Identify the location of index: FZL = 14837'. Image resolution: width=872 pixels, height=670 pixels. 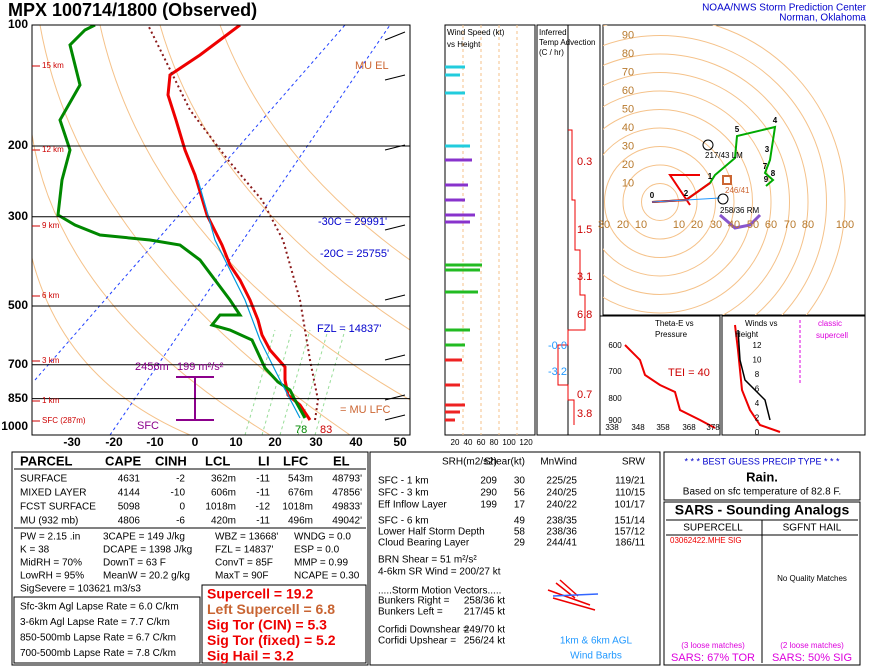
(244, 550).